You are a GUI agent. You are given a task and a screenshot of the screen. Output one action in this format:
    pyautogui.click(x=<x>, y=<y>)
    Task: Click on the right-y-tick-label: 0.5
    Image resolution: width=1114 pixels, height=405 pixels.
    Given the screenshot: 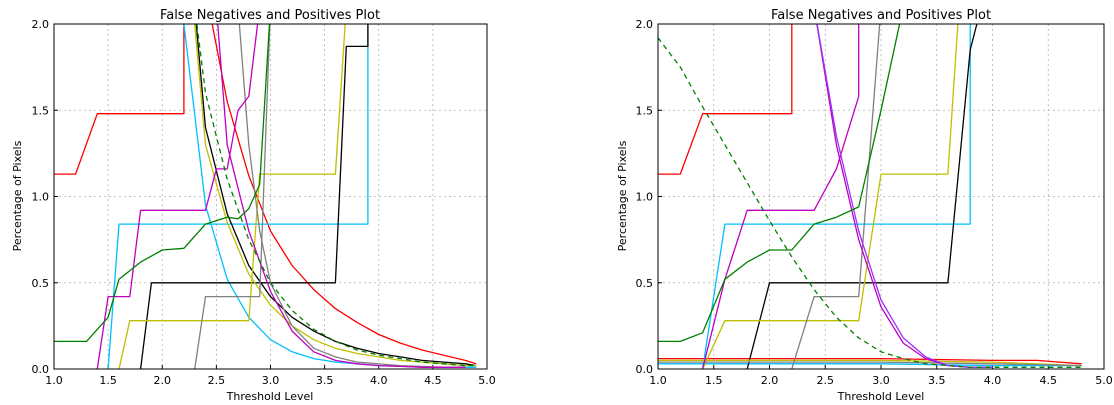 What is the action you would take?
    pyautogui.click(x=645, y=283)
    